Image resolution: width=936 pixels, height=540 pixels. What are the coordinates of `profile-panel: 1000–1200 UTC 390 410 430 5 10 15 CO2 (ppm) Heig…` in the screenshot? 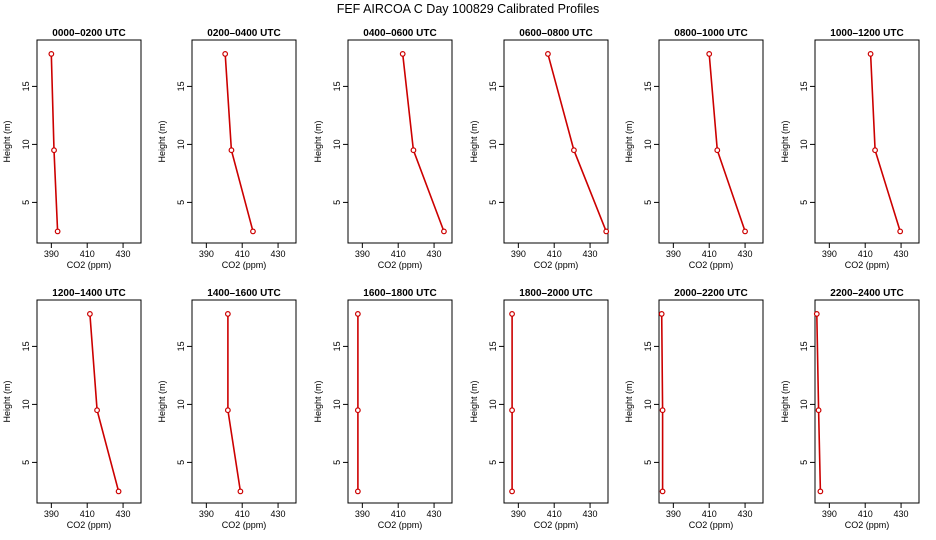 It's located at (850, 149).